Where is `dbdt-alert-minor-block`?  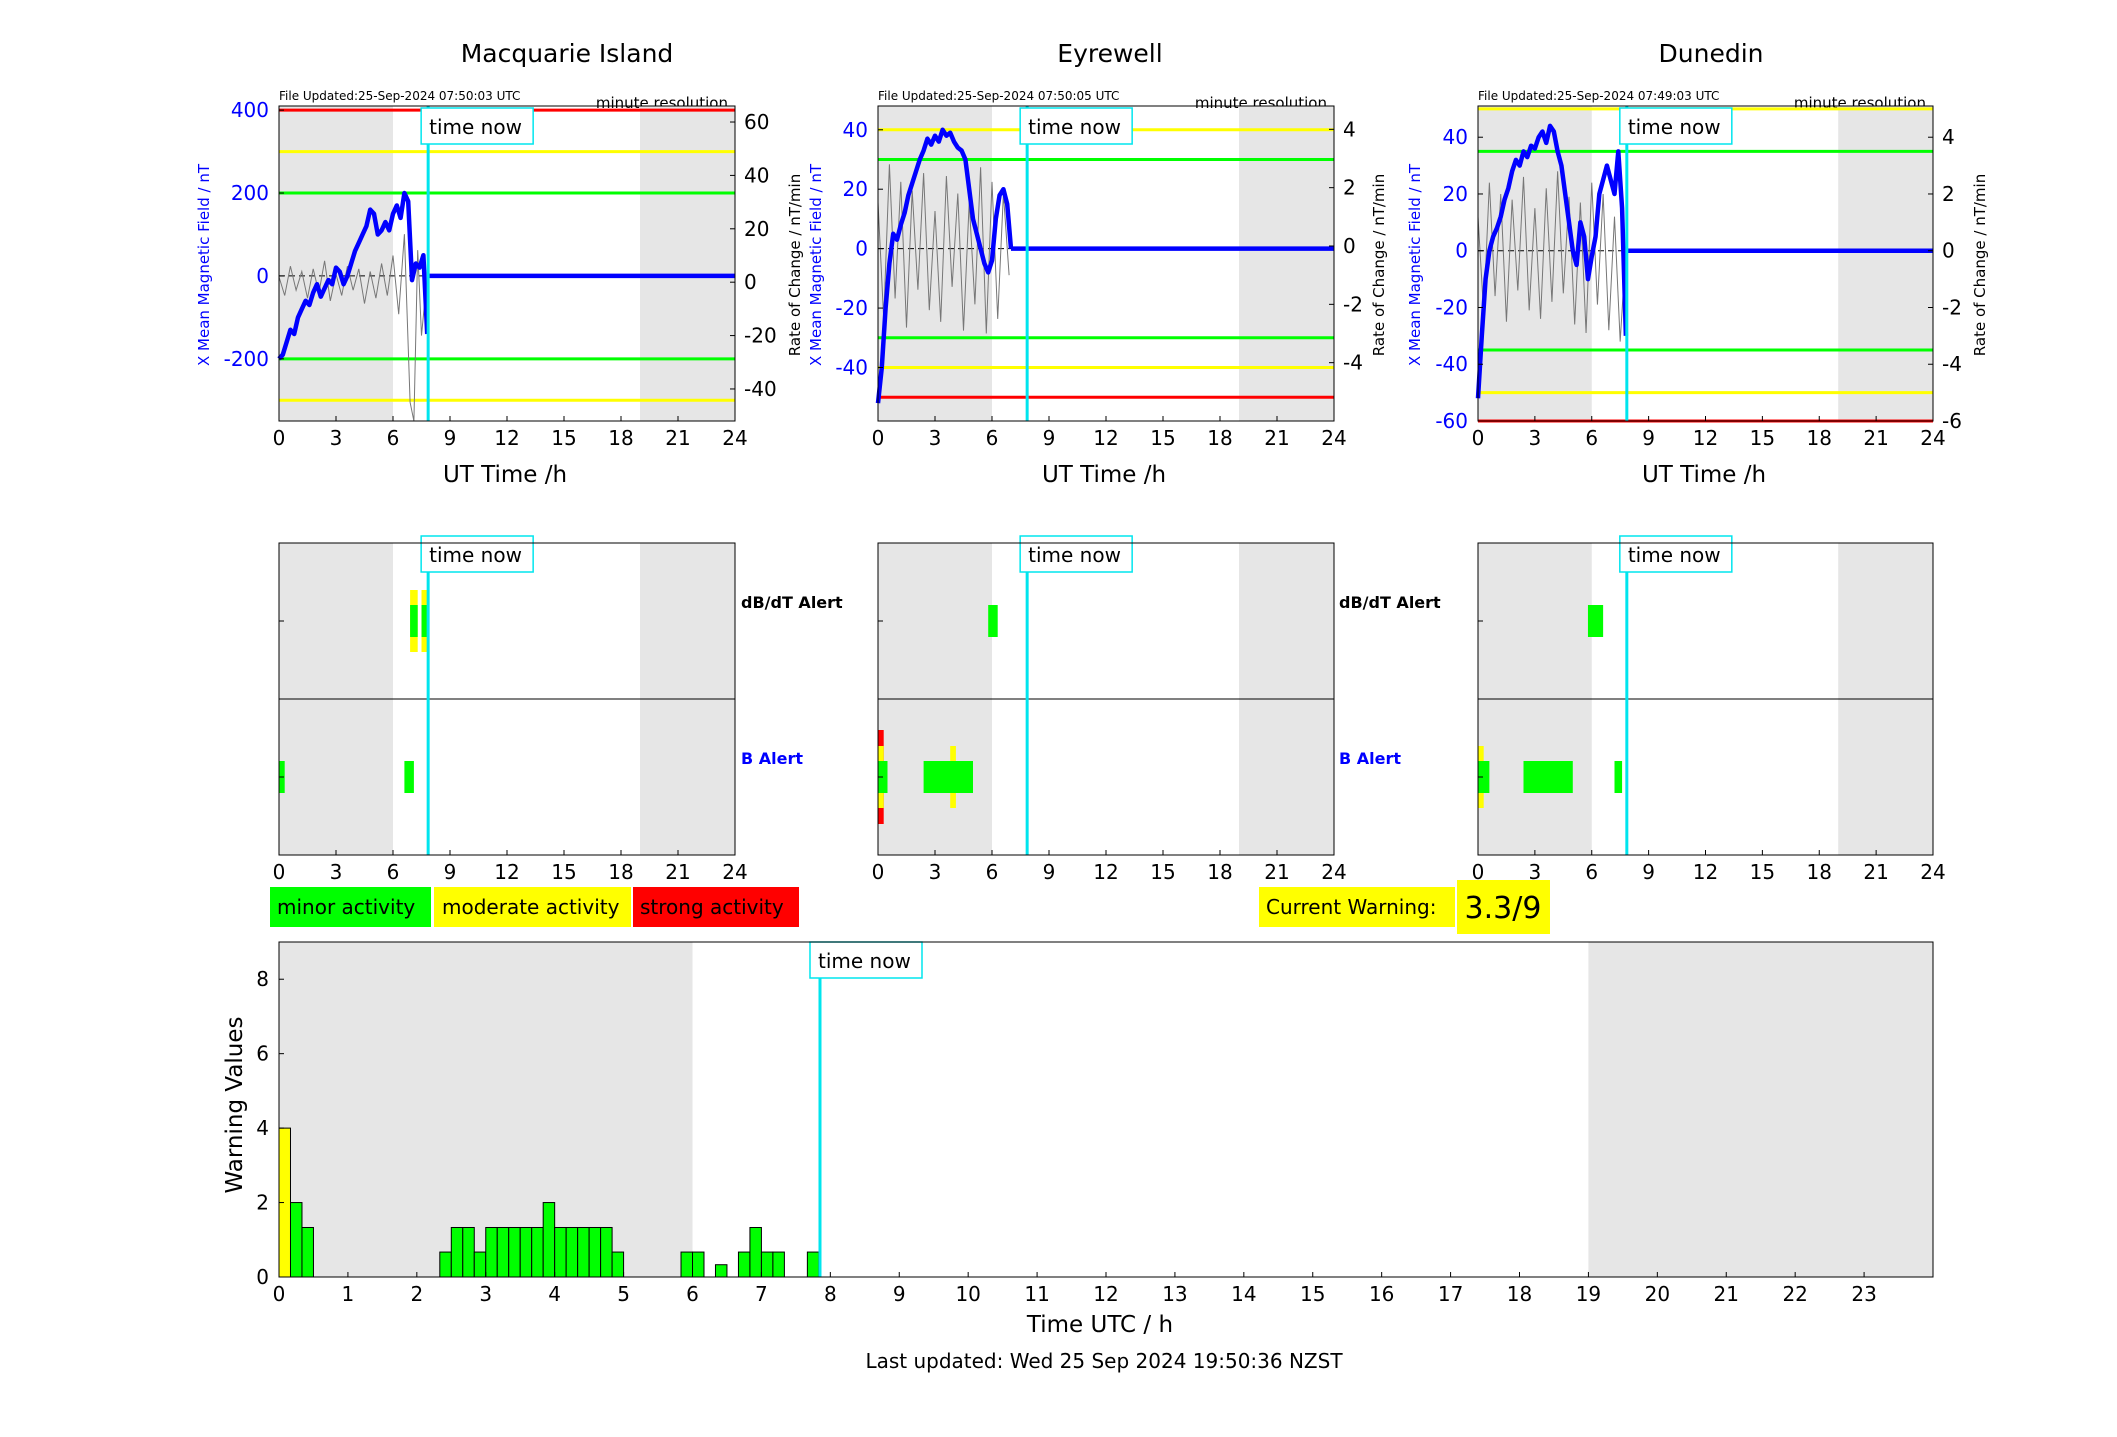 dbdt-alert-minor-block is located at coordinates (993, 621).